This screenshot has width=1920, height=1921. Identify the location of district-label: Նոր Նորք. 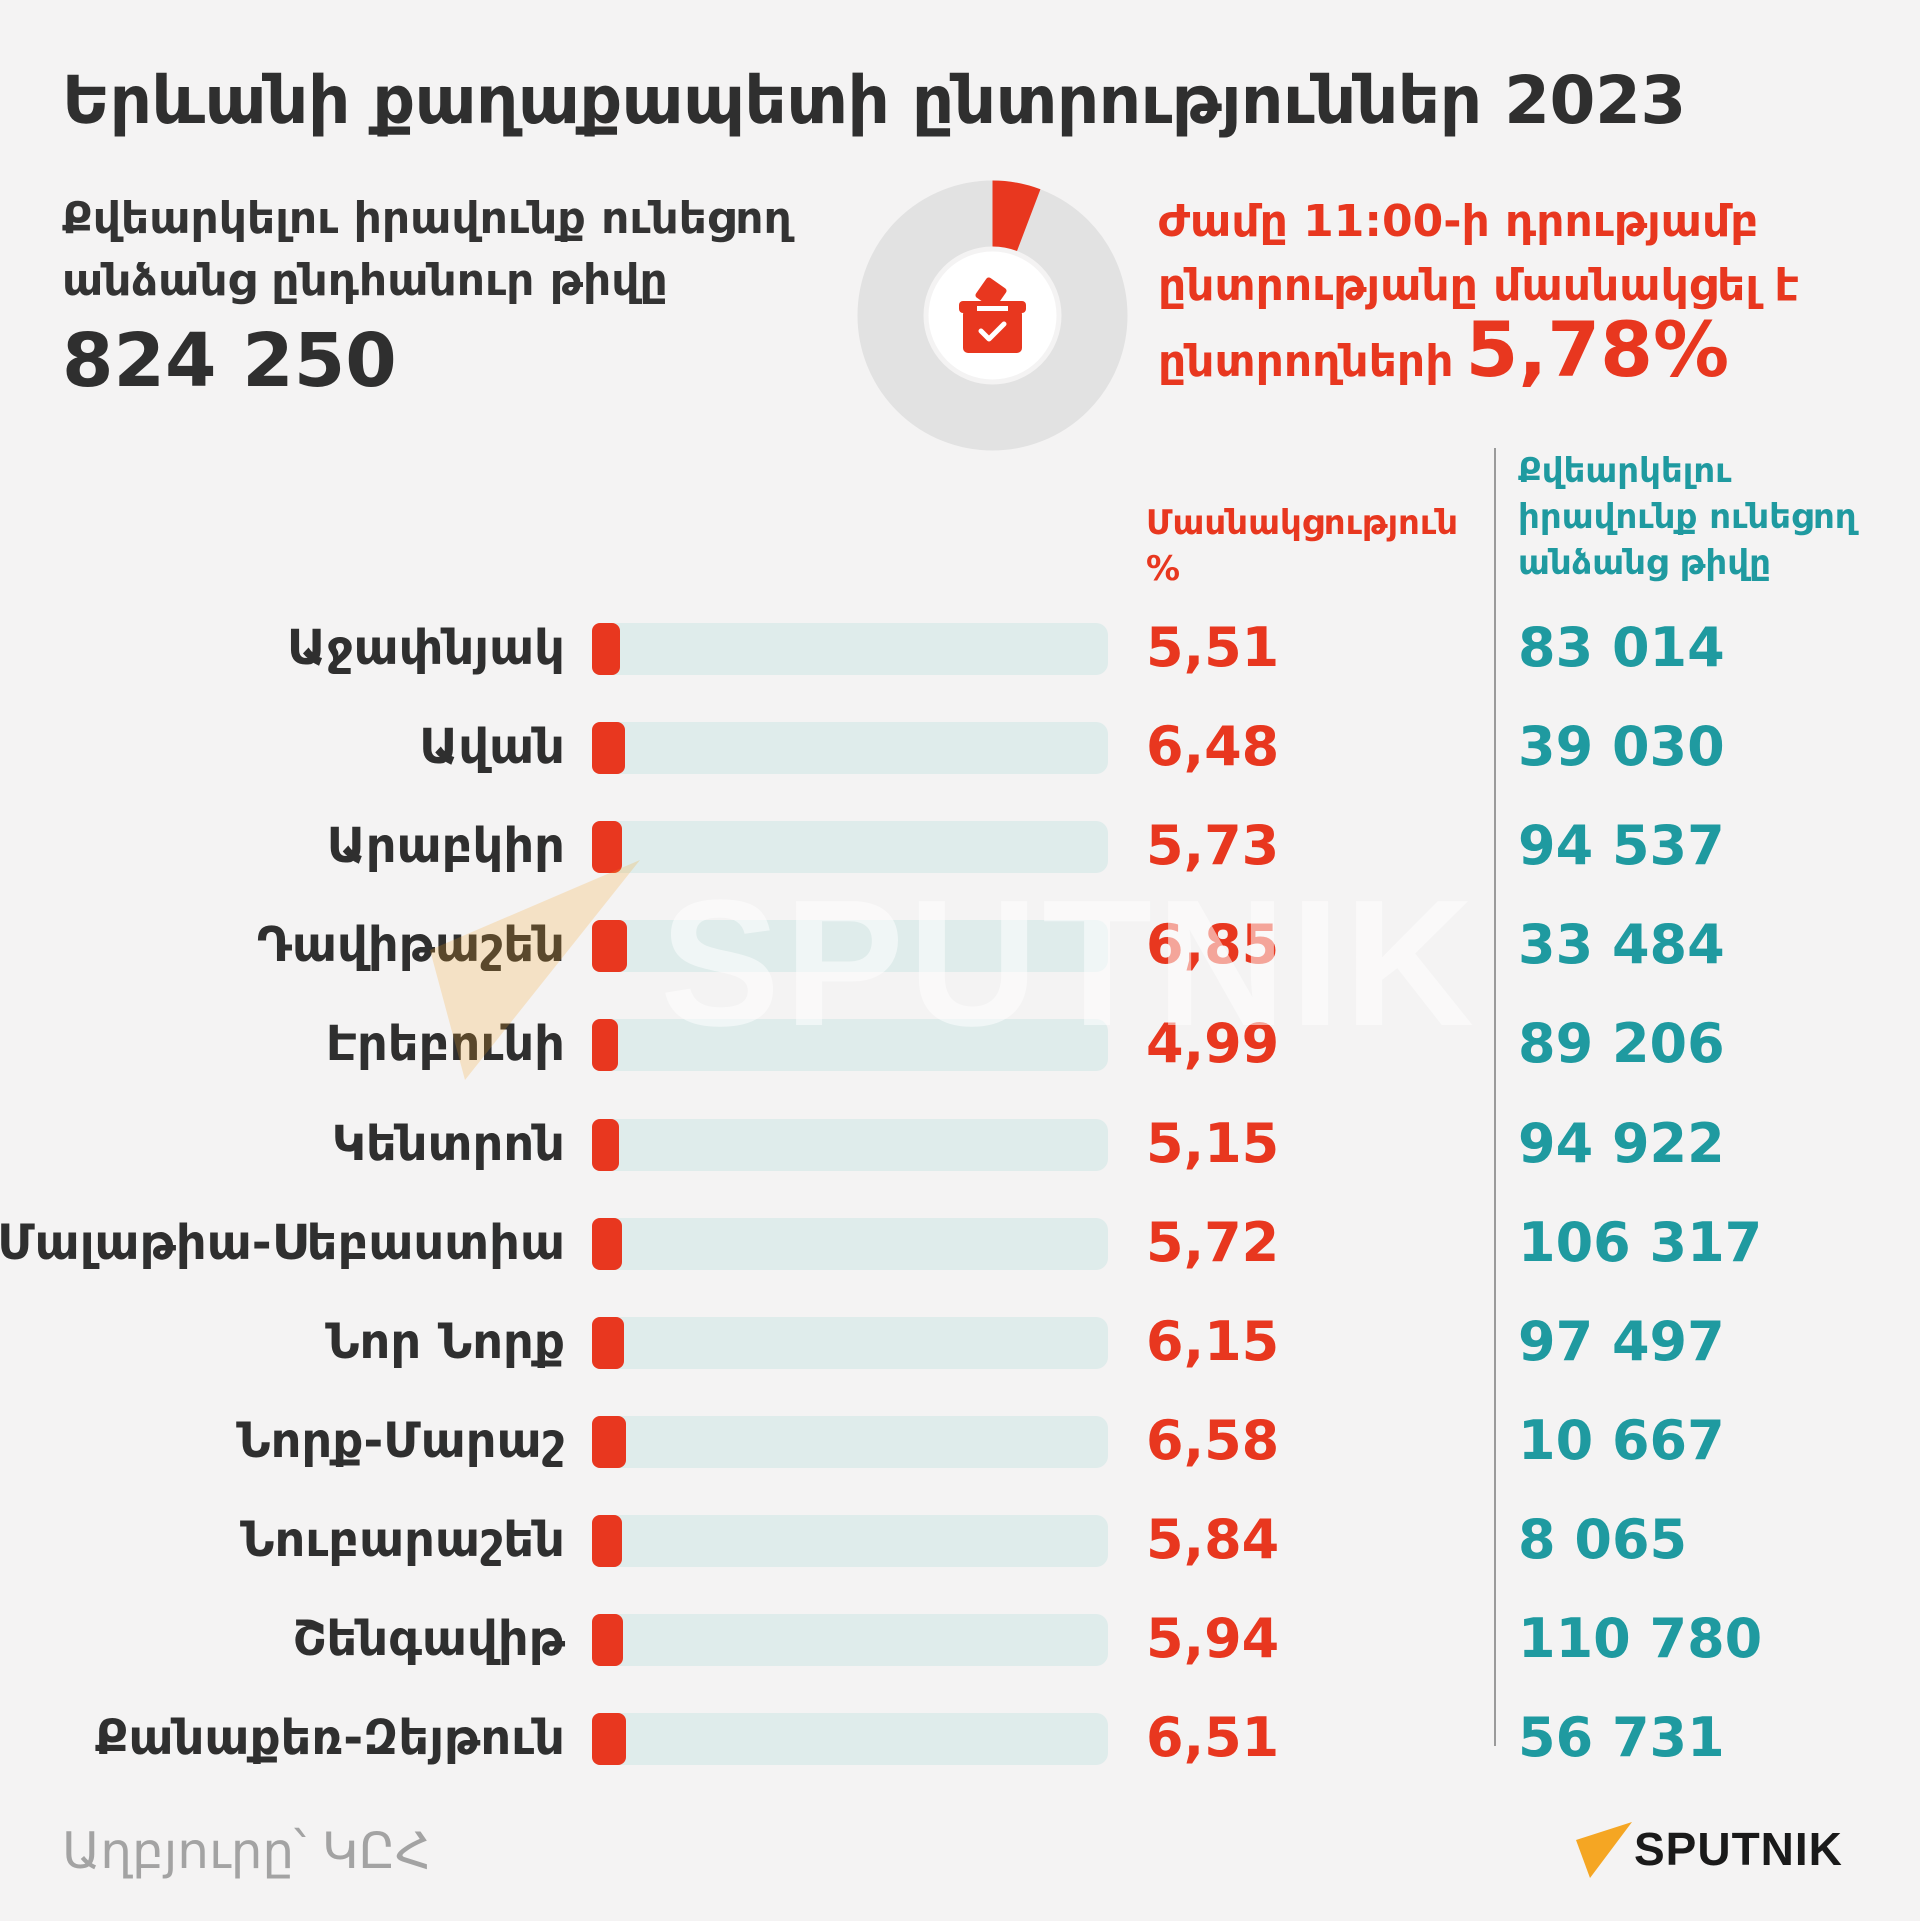
(445, 1341).